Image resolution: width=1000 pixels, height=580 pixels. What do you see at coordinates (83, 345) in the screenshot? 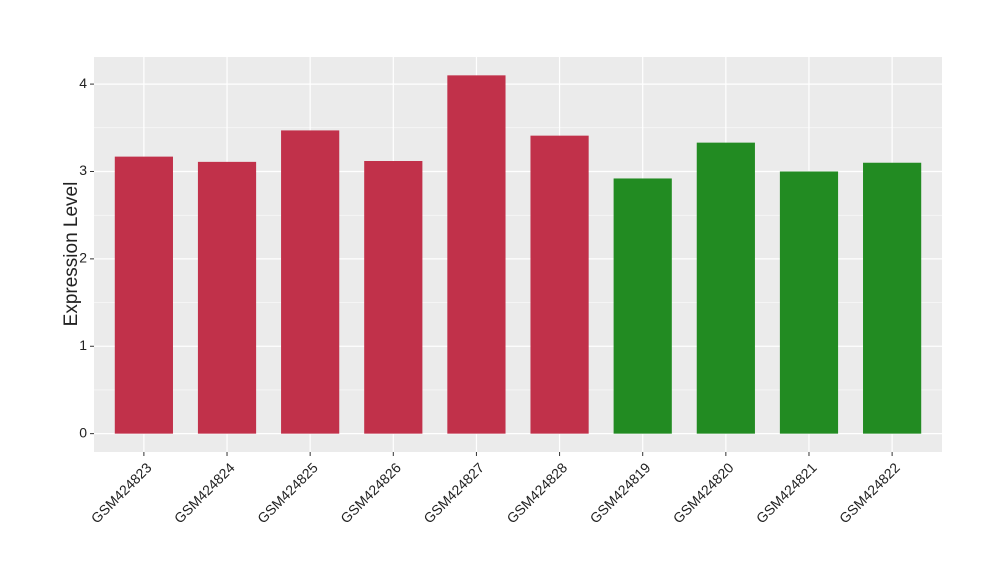
I see `y-tick-label: 1` at bounding box center [83, 345].